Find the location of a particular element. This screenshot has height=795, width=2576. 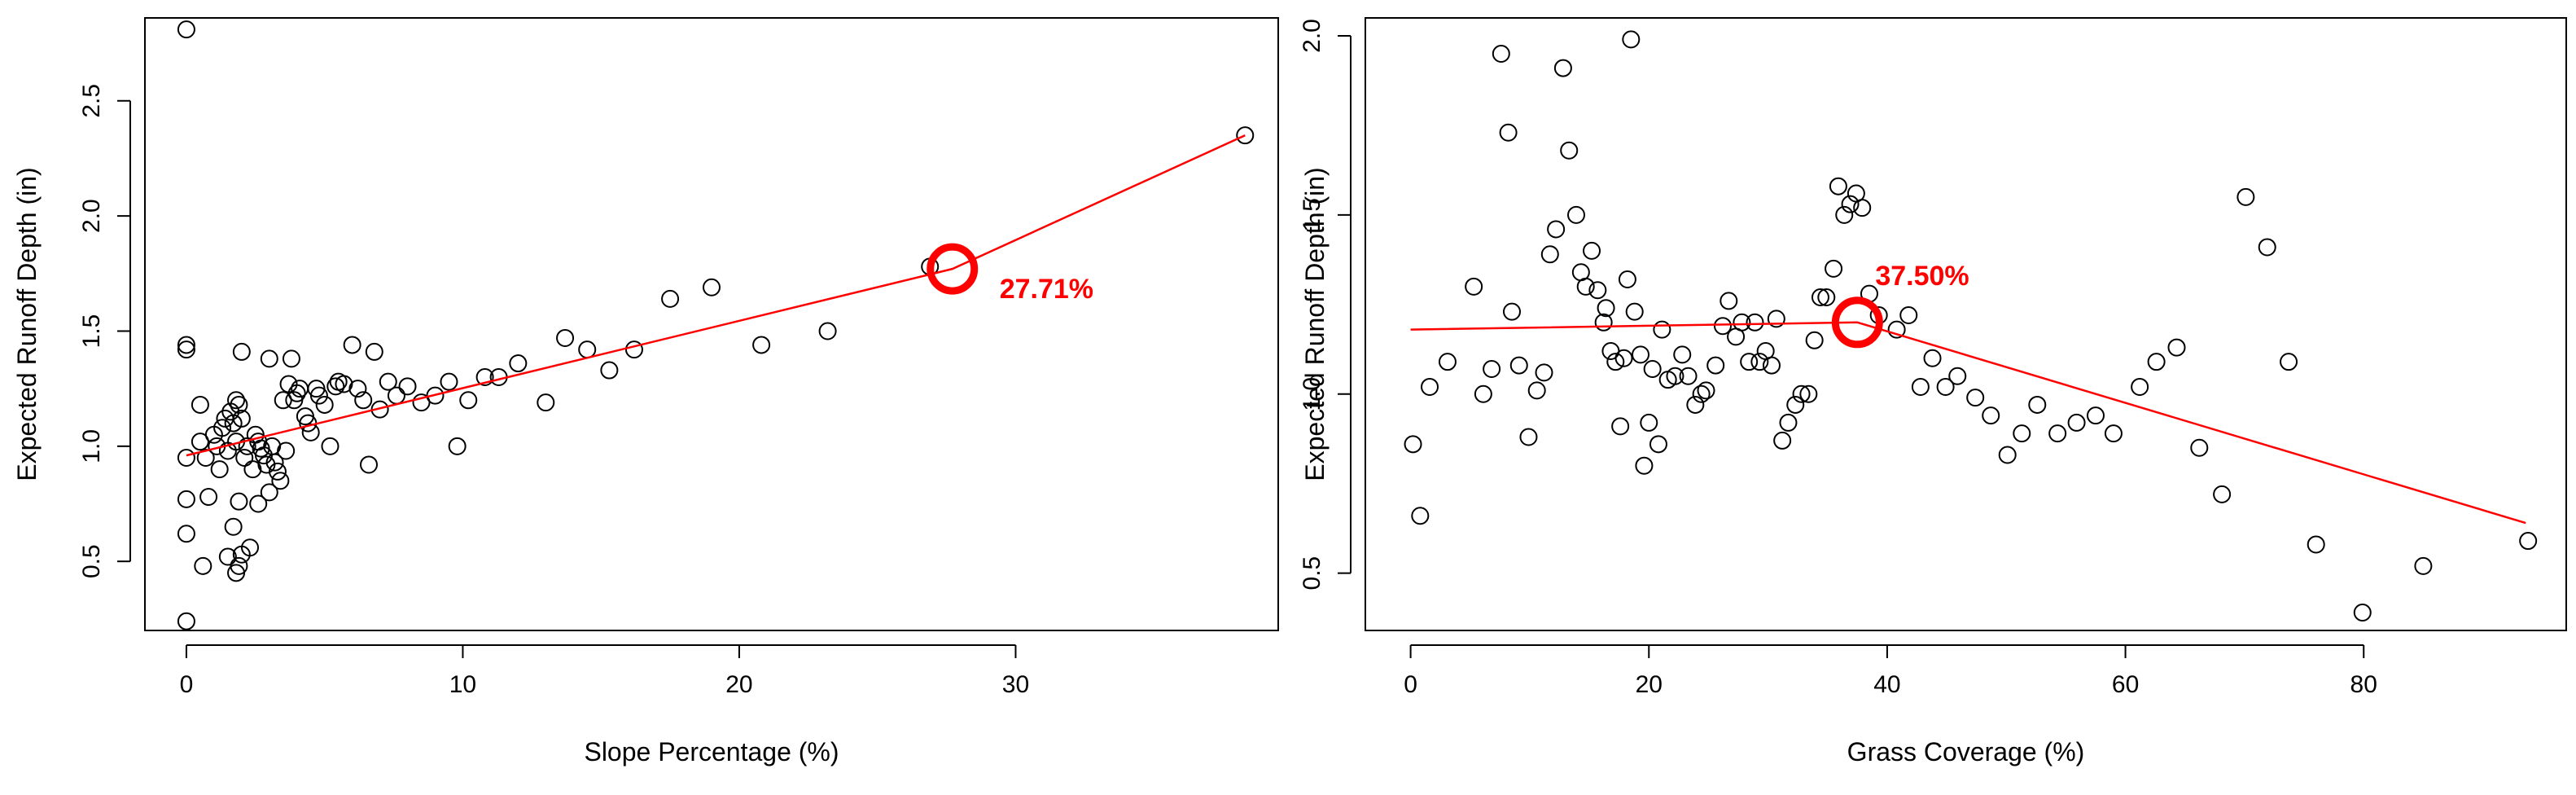

y-tick-label: 2.5 is located at coordinates (91, 101).